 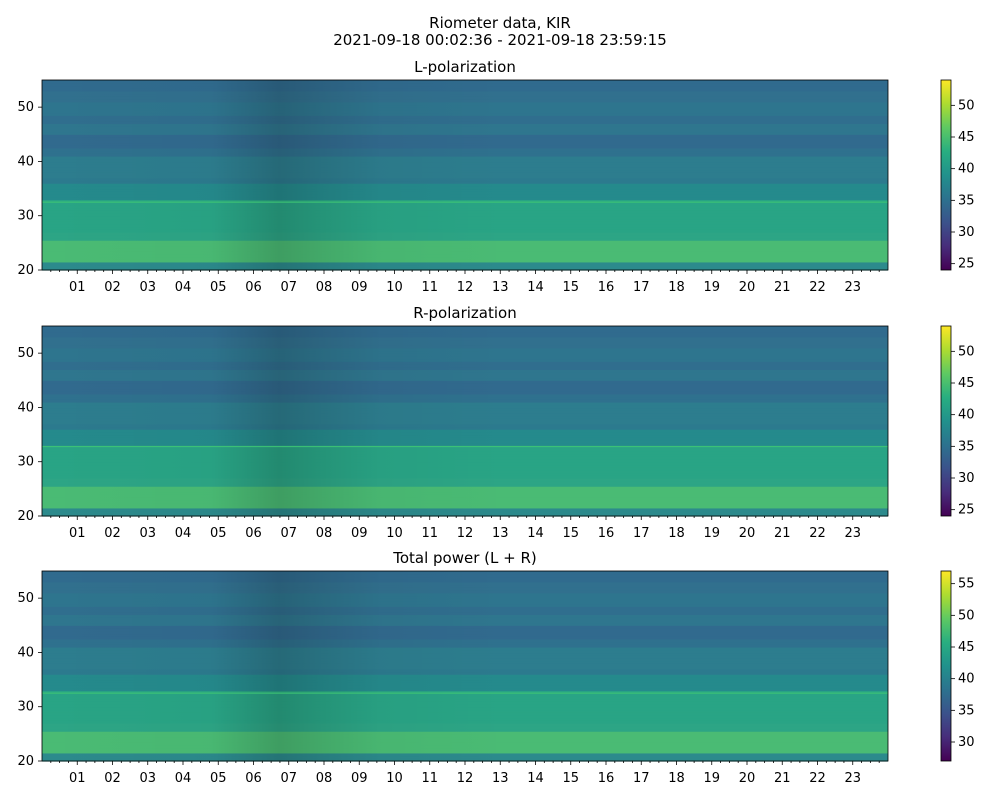 I want to click on colorbar-tick-label: 25, so click(x=966, y=510).